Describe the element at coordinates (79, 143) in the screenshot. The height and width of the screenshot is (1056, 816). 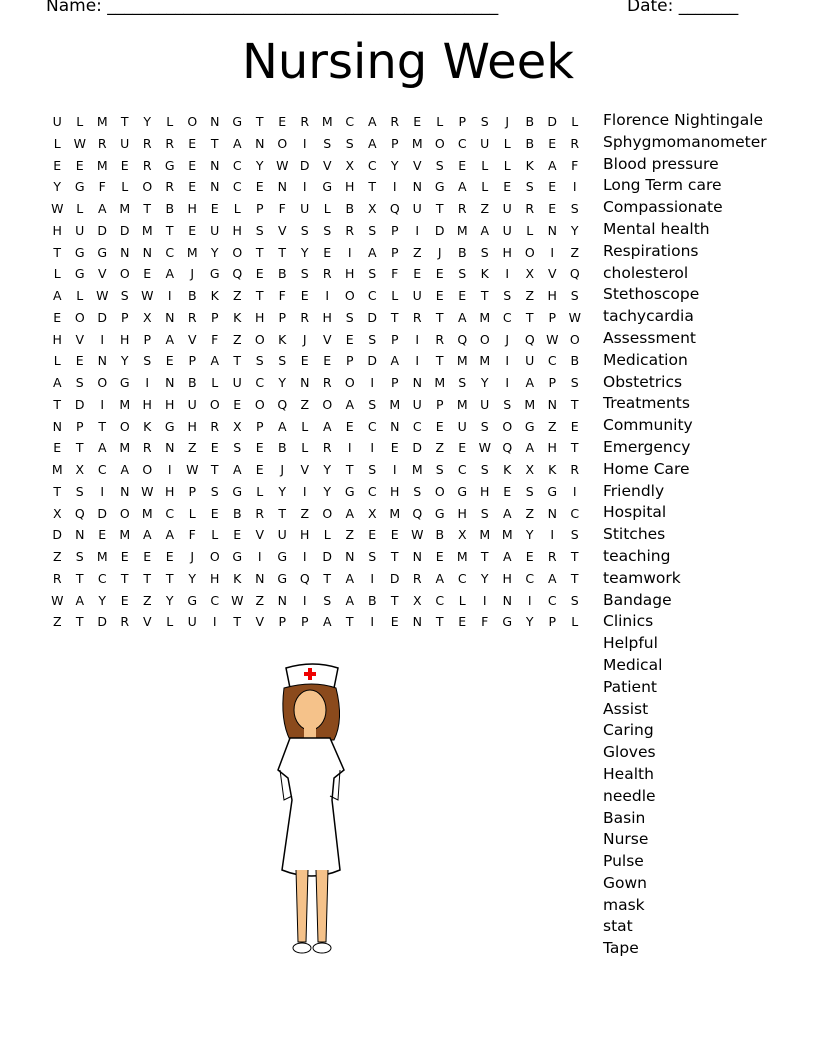
I see `grid-letter: W` at that location.